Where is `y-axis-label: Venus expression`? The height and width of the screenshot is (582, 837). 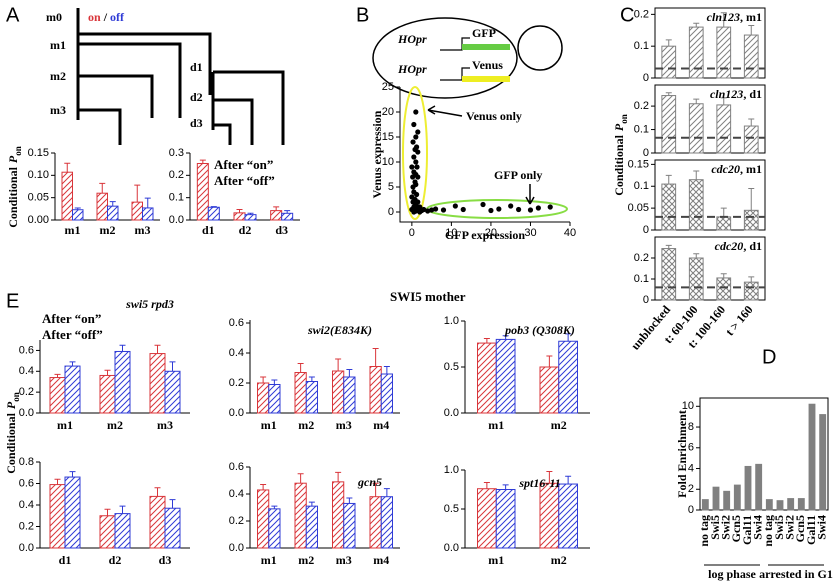 y-axis-label: Venus expression is located at coordinates (377, 154).